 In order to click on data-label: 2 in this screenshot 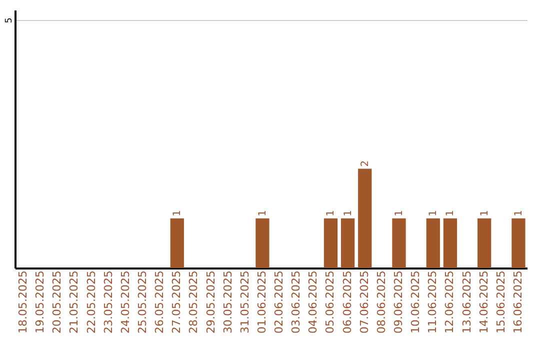, I will do `click(365, 163)`.